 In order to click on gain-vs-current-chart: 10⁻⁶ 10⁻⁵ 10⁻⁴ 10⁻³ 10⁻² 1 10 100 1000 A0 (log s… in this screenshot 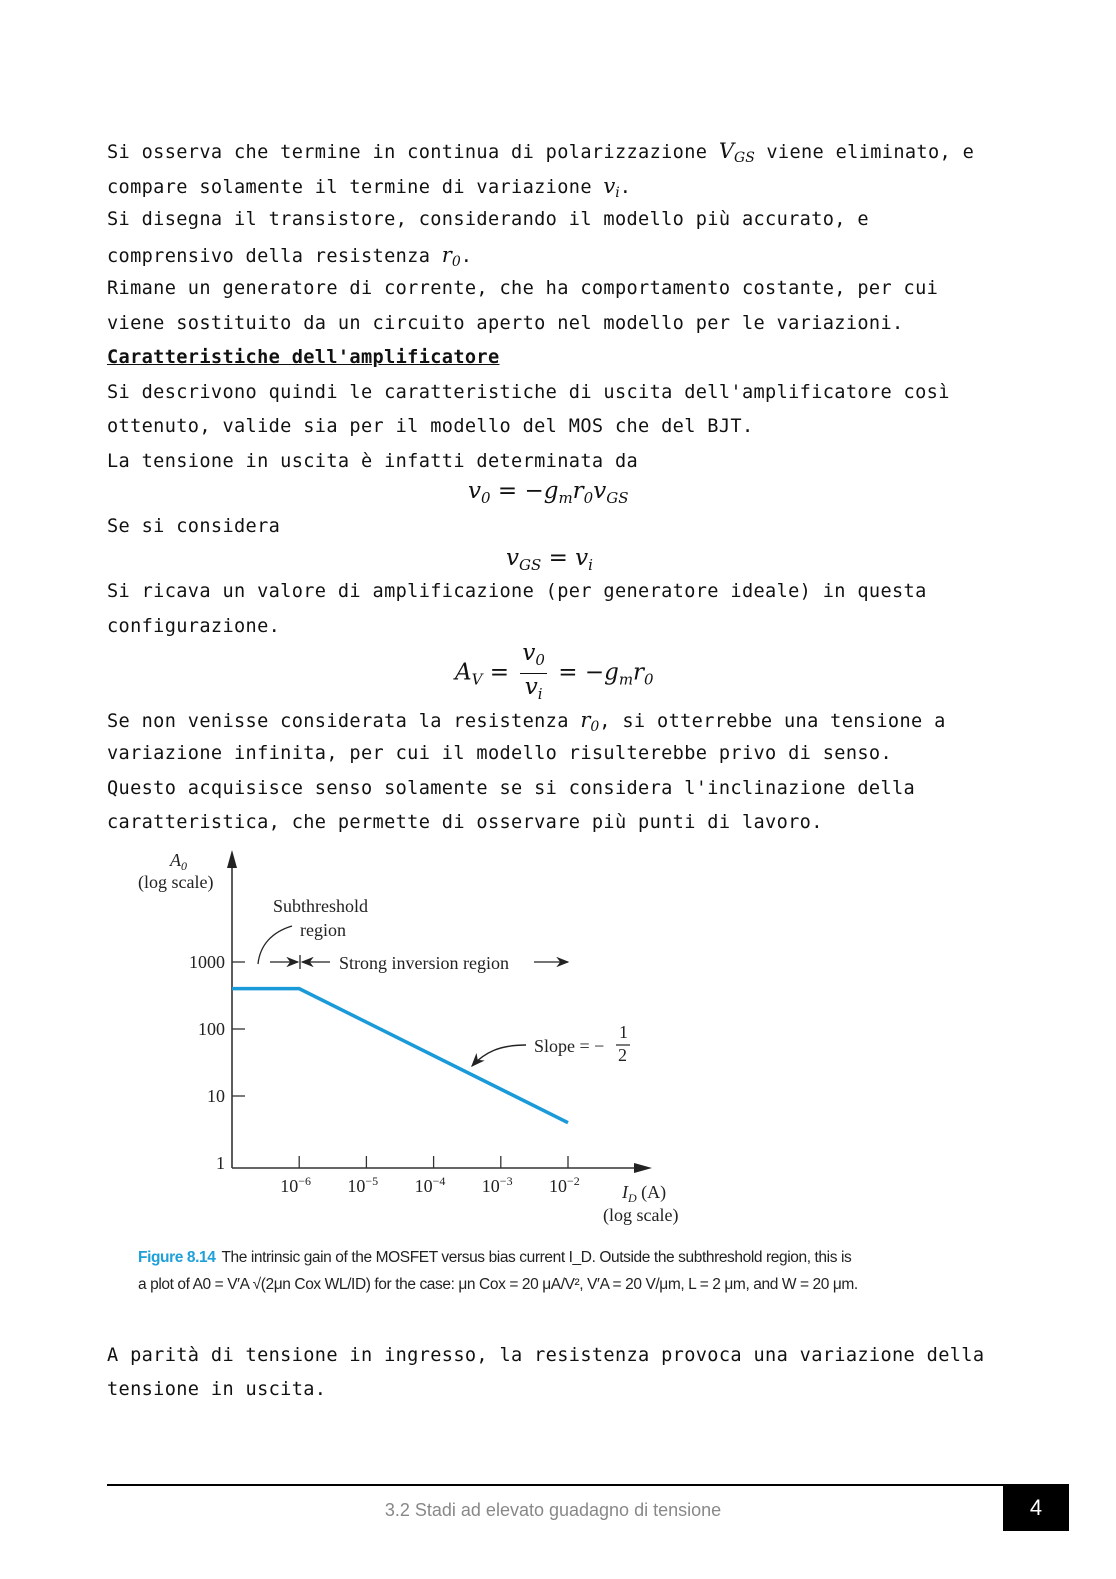, I will do `click(408, 1038)`.